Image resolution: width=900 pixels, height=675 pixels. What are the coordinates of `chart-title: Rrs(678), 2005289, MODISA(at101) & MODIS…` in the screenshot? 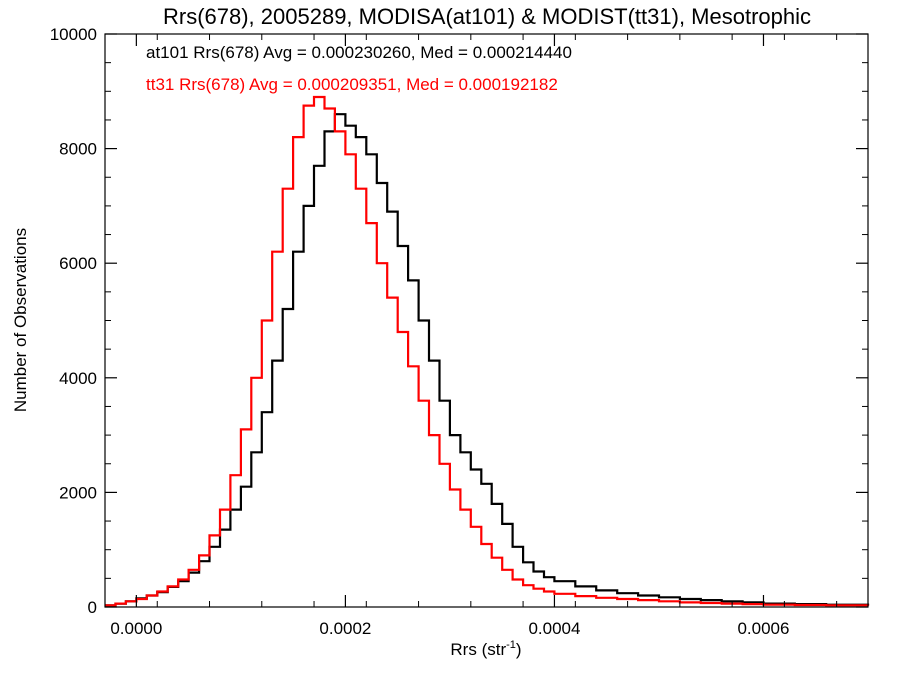 It's located at (487, 16).